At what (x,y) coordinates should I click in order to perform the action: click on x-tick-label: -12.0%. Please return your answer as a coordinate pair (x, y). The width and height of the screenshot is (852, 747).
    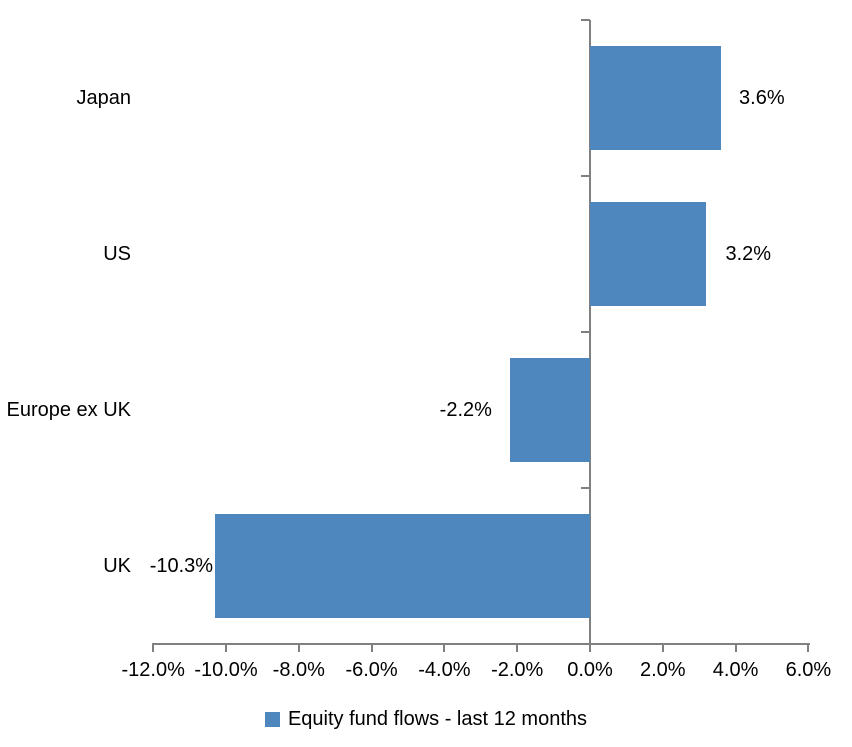
    Looking at the image, I should click on (153, 670).